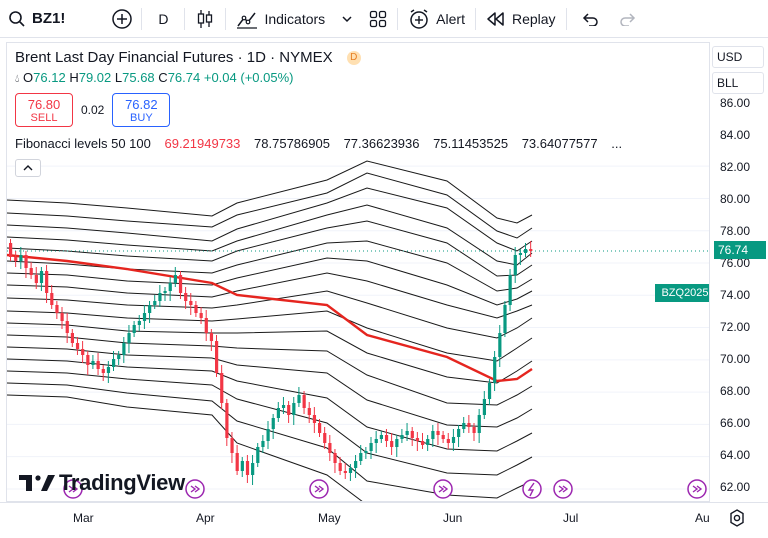 The width and height of the screenshot is (768, 538). Describe the element at coordinates (571, 518) in the screenshot. I see `time-label: Jul` at that location.